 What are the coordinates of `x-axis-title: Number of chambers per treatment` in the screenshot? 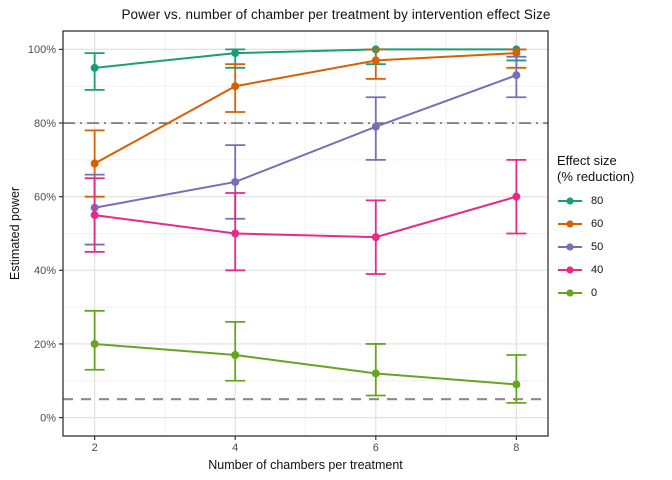 It's located at (305, 465).